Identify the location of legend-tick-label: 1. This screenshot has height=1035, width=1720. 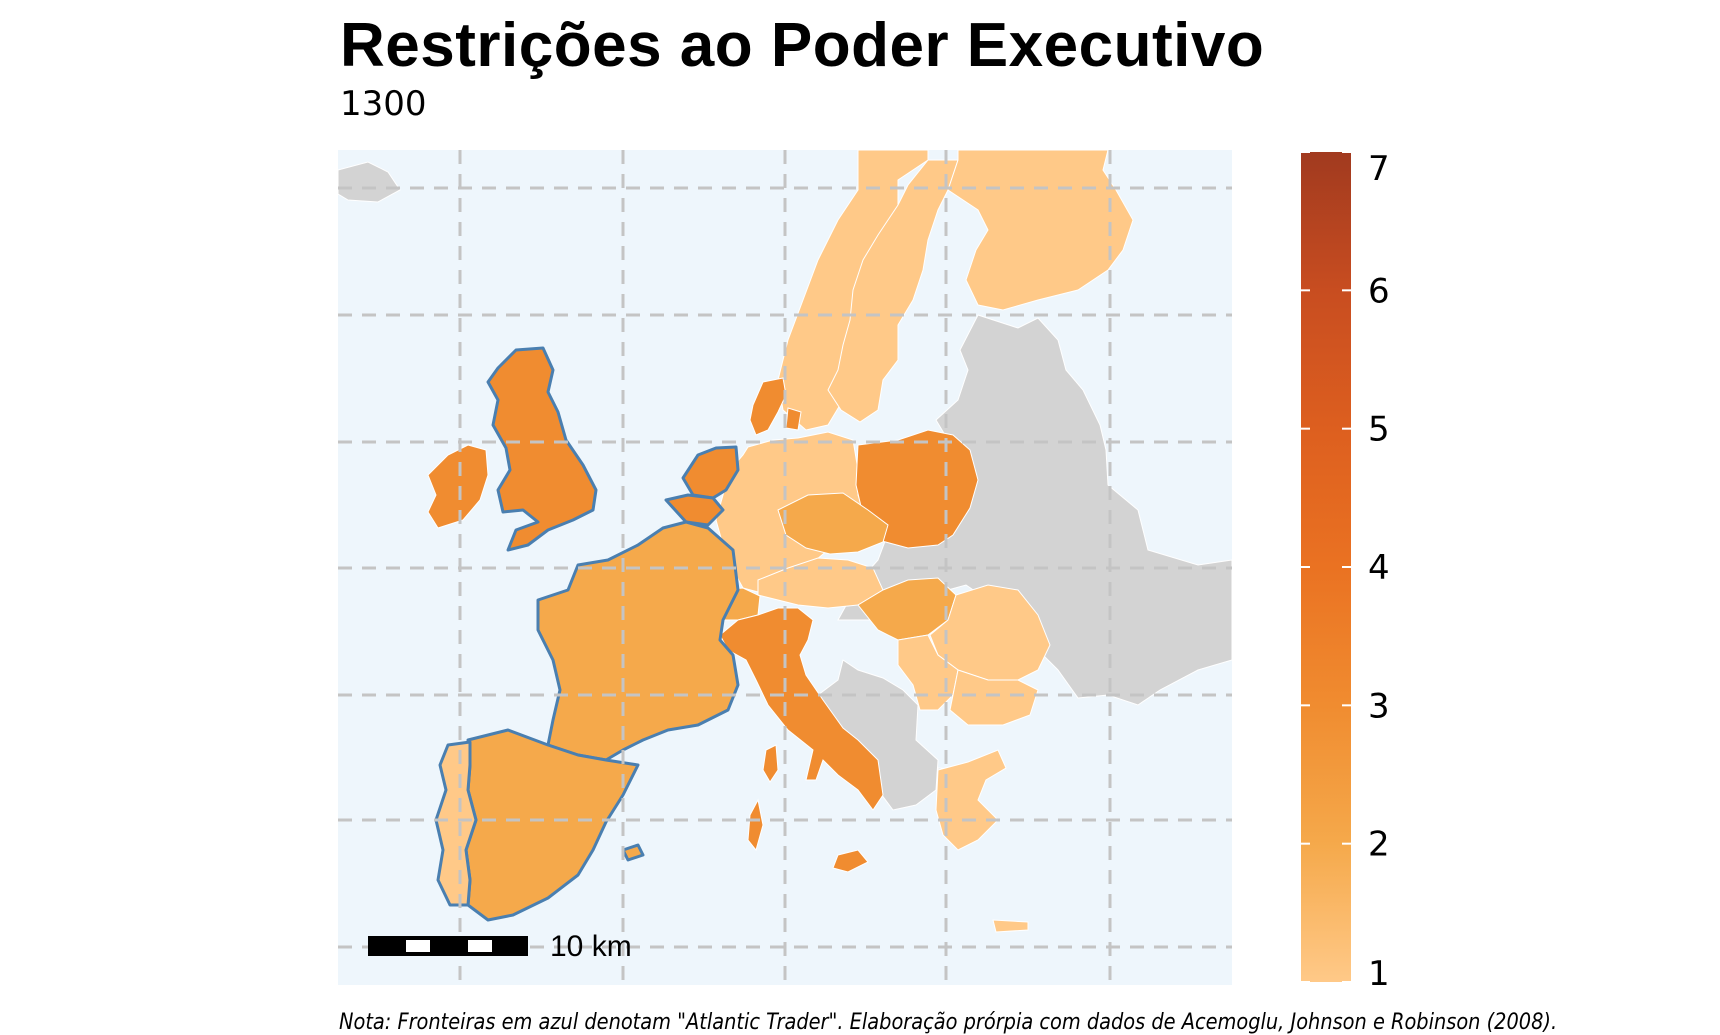
(1379, 972).